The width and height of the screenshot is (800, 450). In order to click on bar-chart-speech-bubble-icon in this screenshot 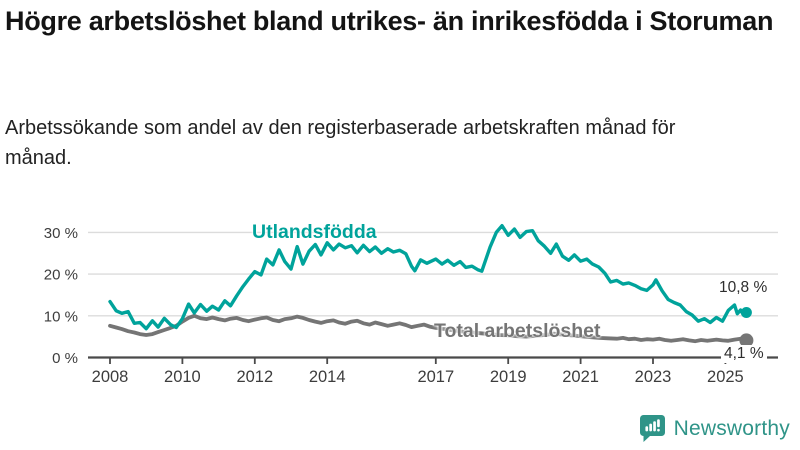, I will do `click(652, 428)`.